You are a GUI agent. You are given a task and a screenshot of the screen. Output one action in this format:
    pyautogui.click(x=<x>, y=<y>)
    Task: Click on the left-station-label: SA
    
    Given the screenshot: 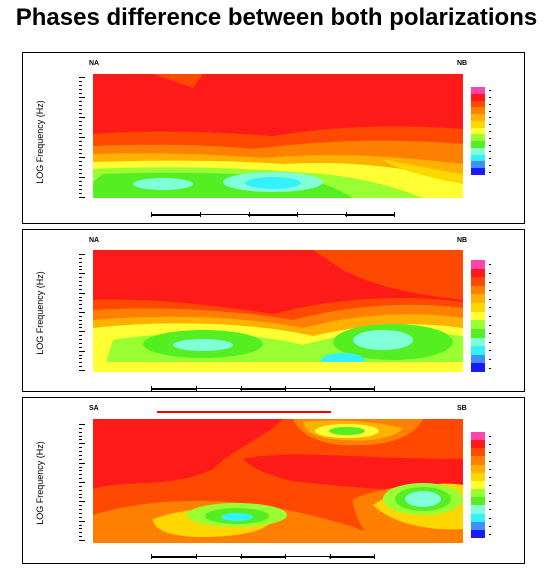 What is the action you would take?
    pyautogui.click(x=94, y=408)
    